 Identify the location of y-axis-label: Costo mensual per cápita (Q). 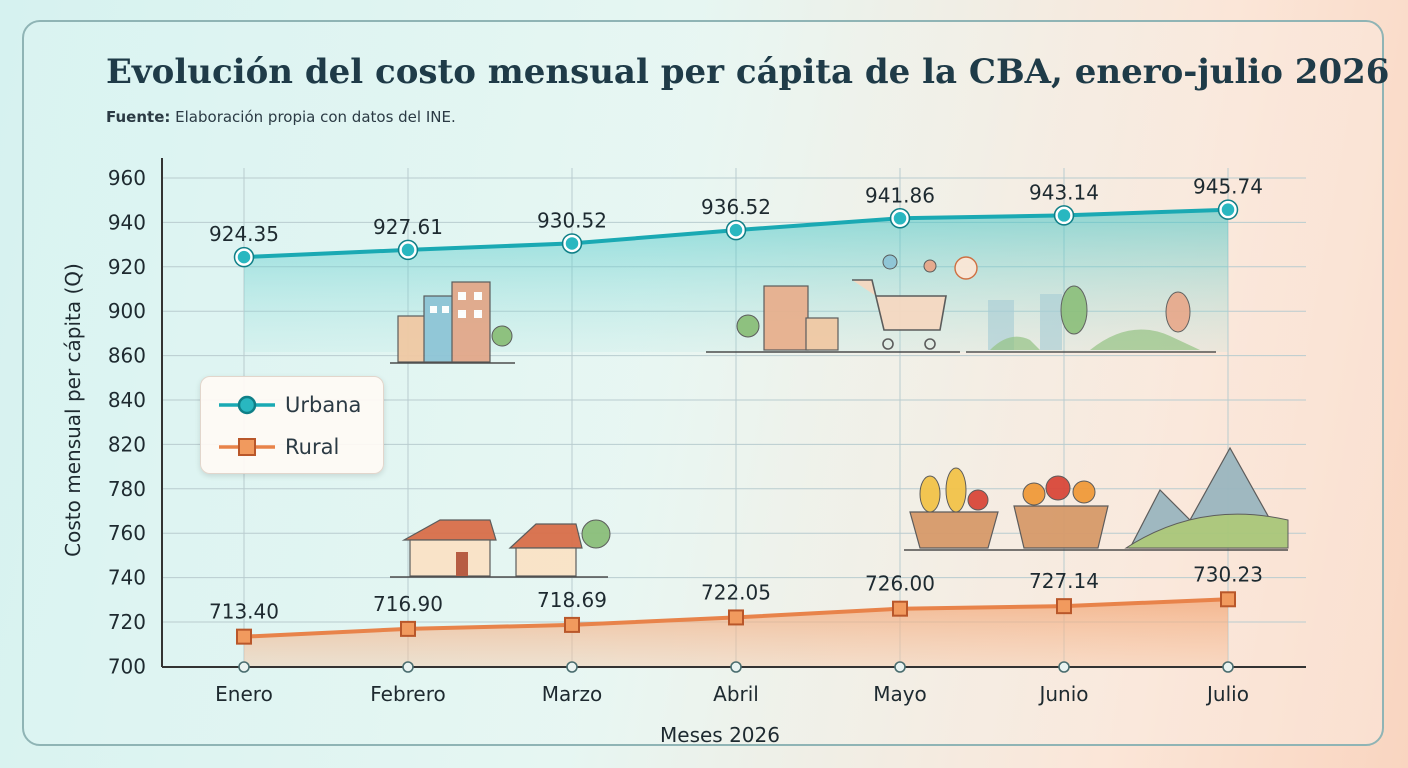
(73, 410).